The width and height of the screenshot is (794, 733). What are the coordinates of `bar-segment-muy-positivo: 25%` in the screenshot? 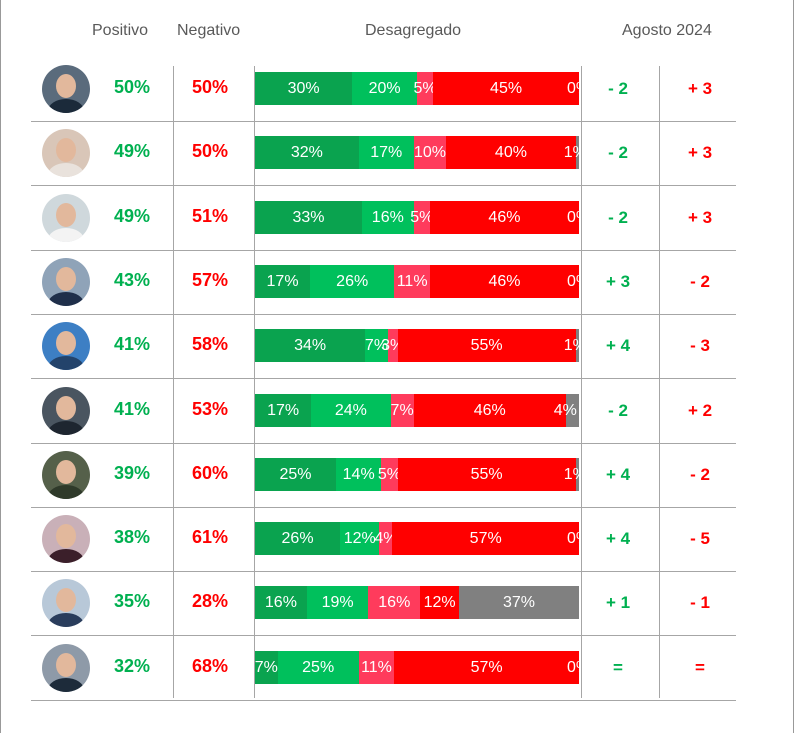 It's located at (295, 474).